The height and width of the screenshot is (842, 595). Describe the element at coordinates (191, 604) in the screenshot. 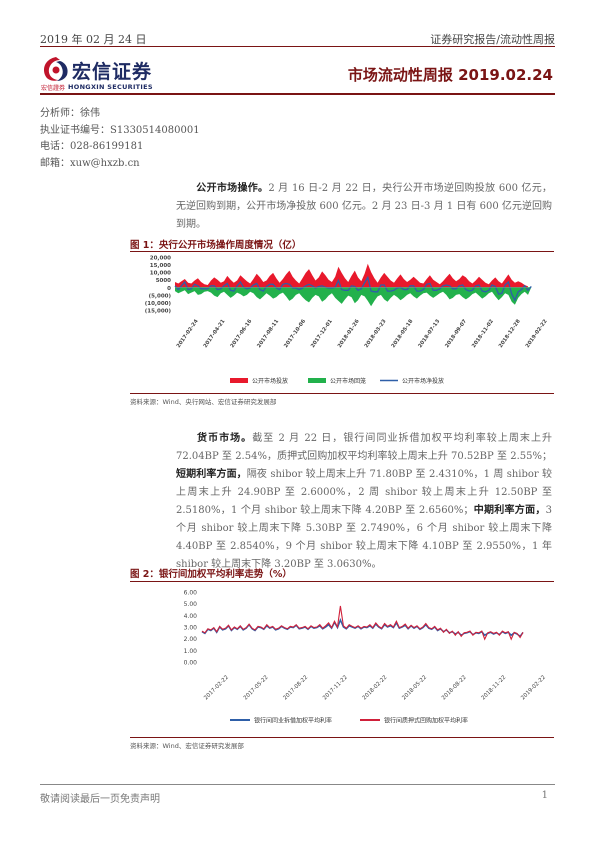

I see `y-tick-label: 5.00` at that location.